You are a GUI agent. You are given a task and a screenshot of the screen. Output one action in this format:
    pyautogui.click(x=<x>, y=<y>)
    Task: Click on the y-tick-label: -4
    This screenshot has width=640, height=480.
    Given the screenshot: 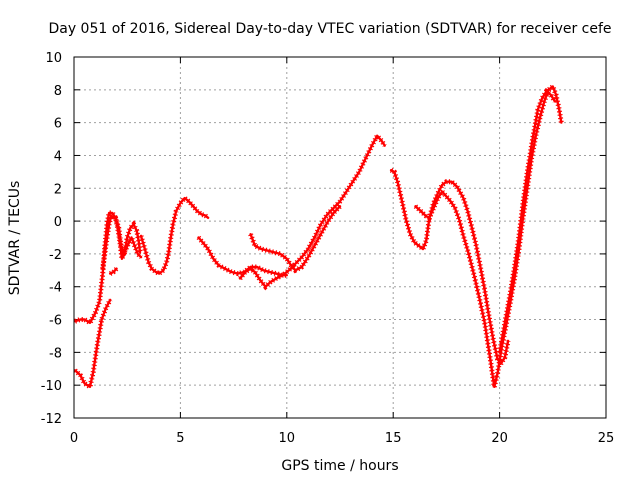 What is the action you would take?
    pyautogui.click(x=55, y=288)
    